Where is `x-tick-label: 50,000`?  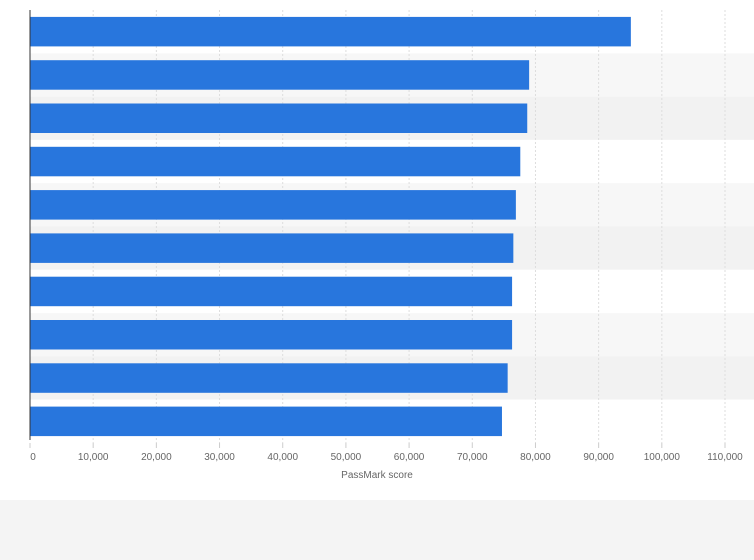
x-tick-label: 50,000 is located at coordinates (346, 457).